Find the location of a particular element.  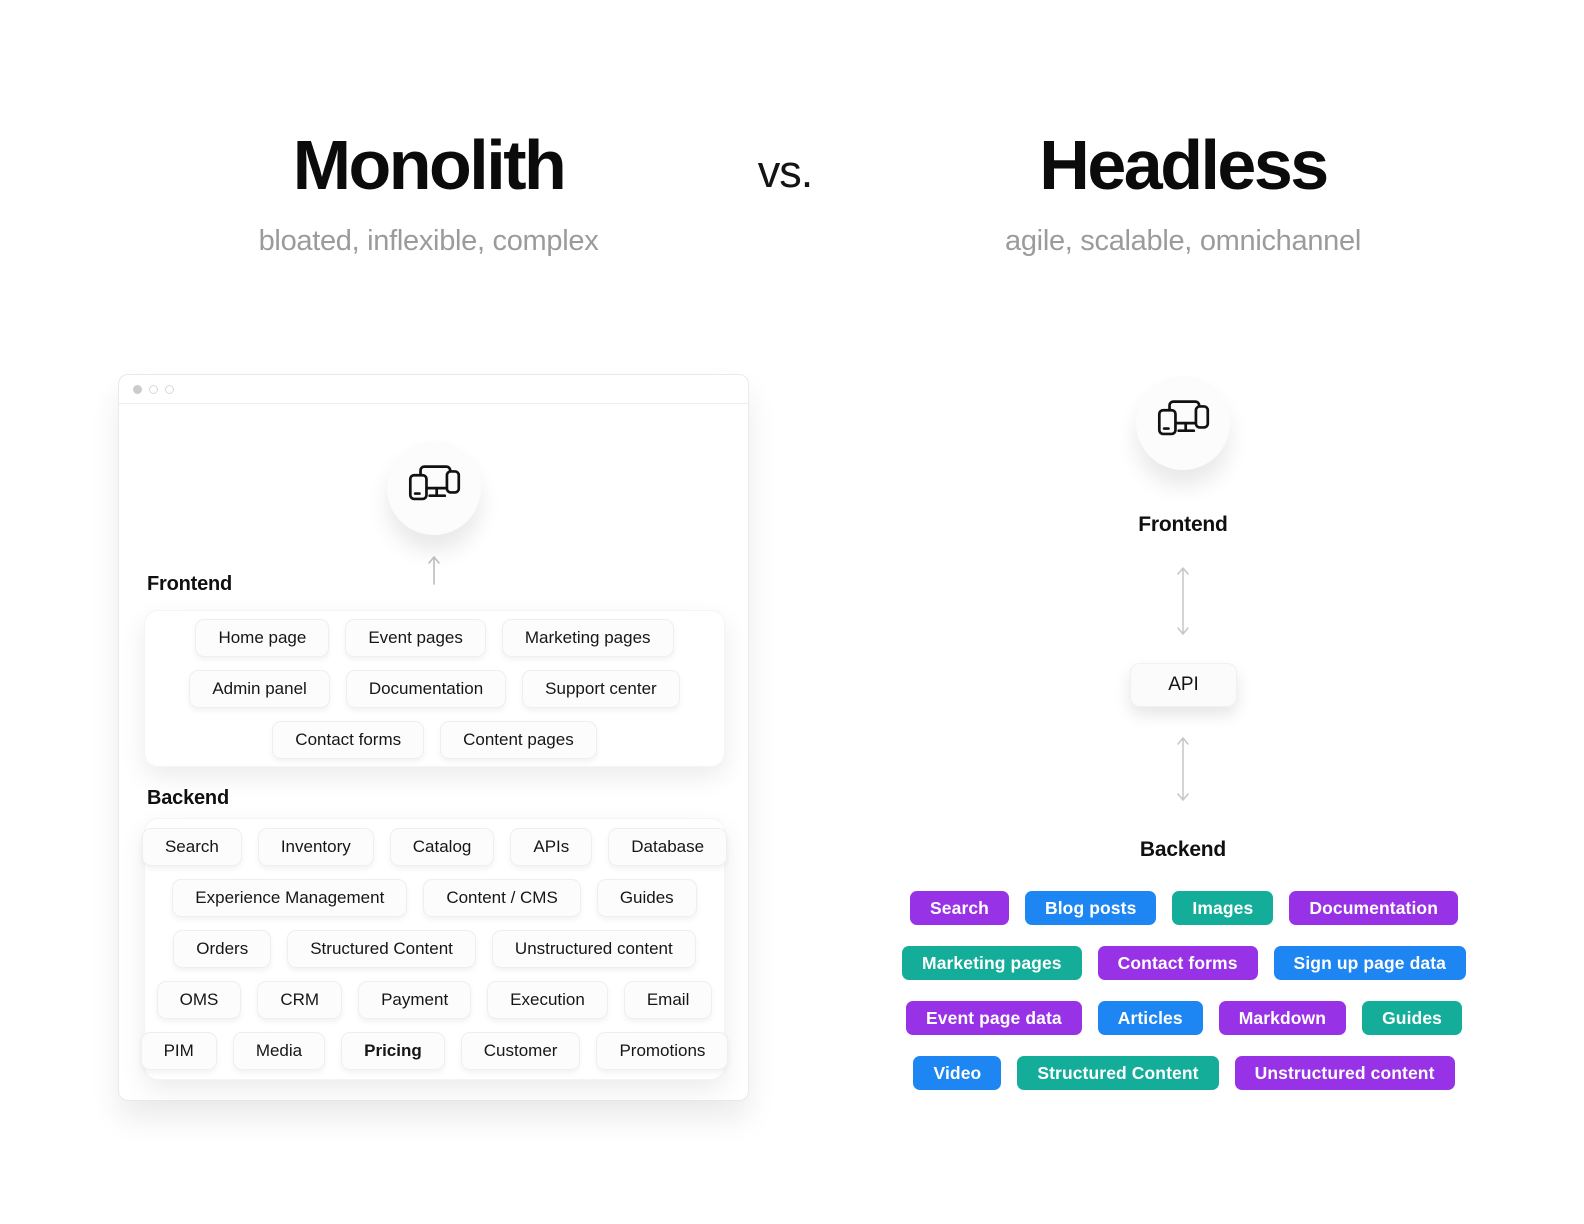

monolith-title: Monolith is located at coordinates (429, 165).